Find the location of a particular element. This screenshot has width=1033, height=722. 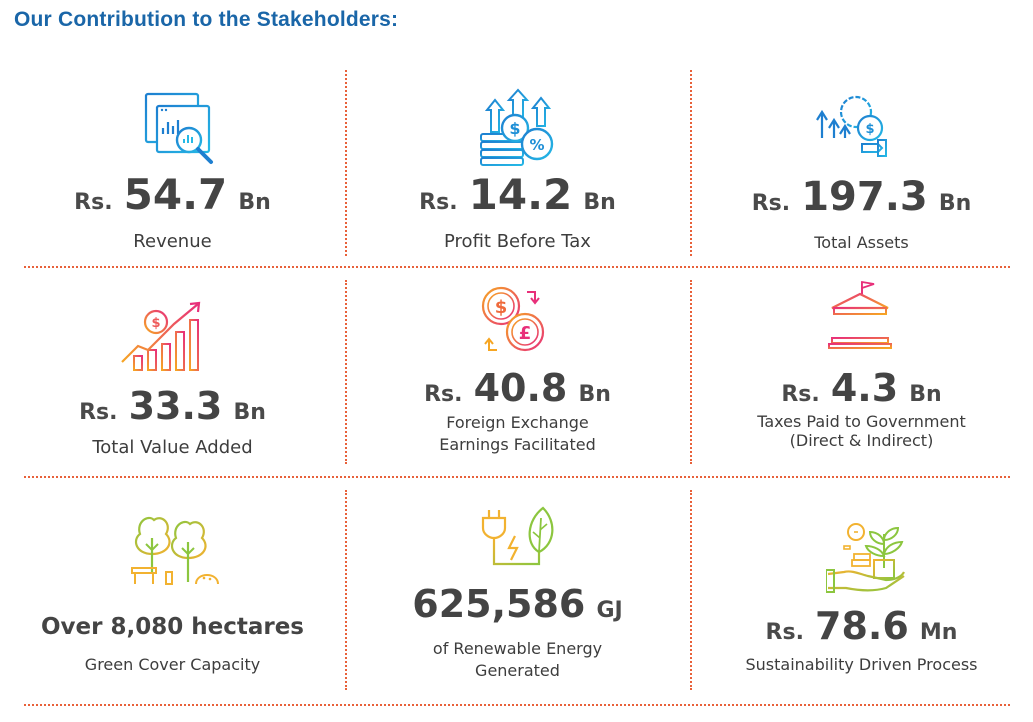

revenue-analytics-icon is located at coordinates (180, 130).